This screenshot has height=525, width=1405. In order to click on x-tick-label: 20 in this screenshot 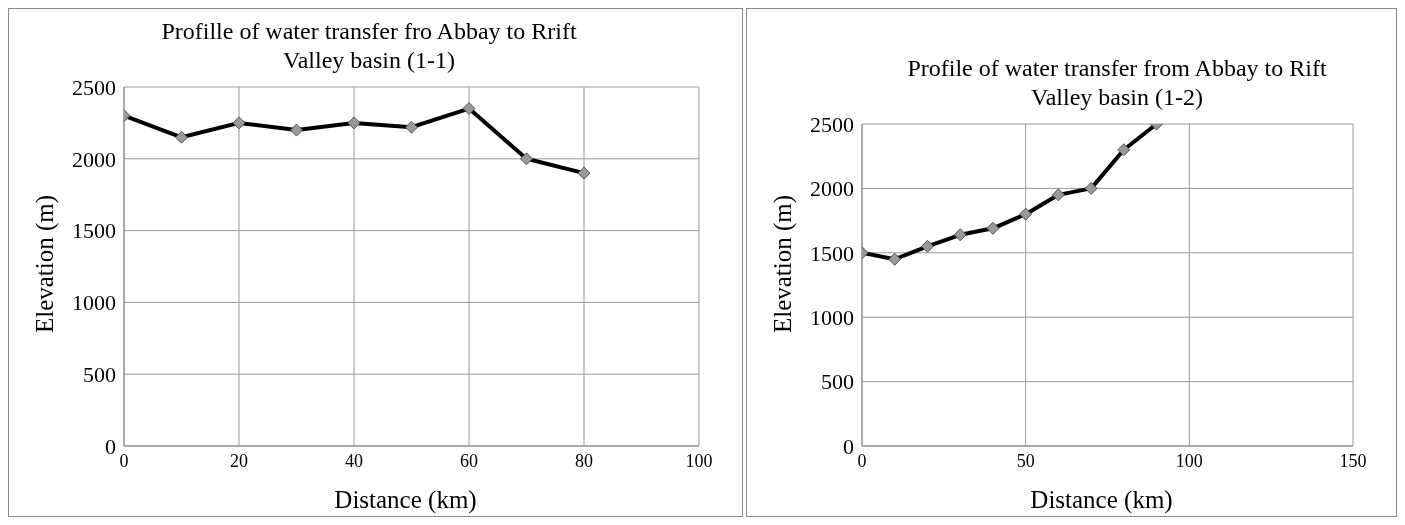, I will do `click(239, 460)`.